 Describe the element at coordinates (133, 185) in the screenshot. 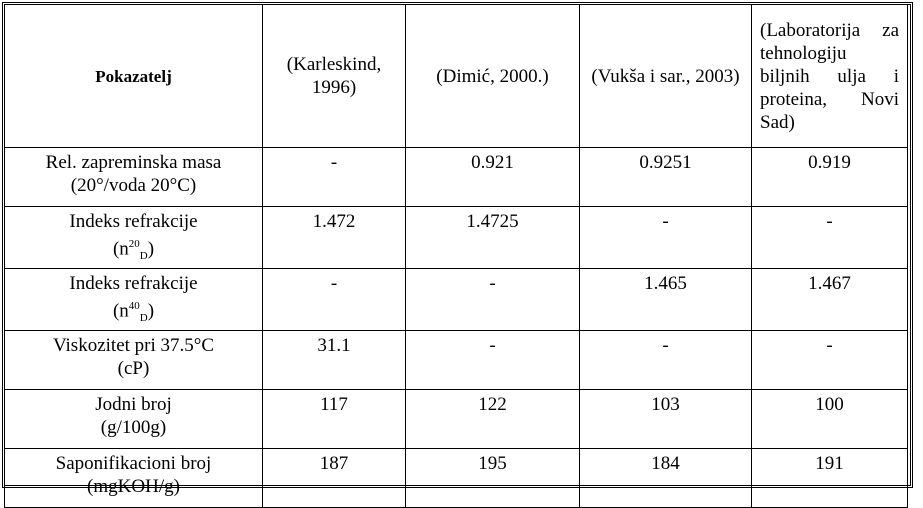

I see `label-line: (20°/voda 20°C)` at that location.